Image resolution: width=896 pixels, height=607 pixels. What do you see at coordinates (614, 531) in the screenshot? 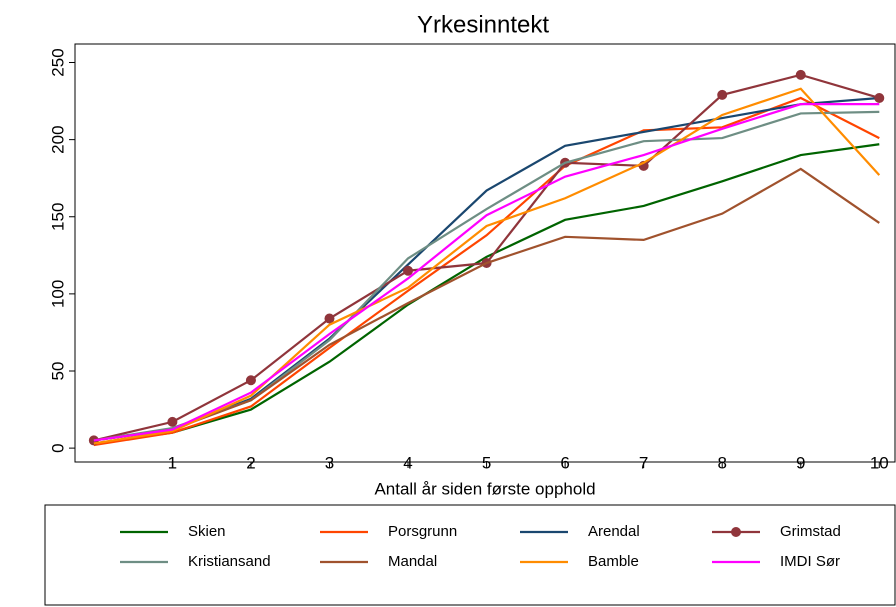
I see `legend-label: Arendal` at bounding box center [614, 531].